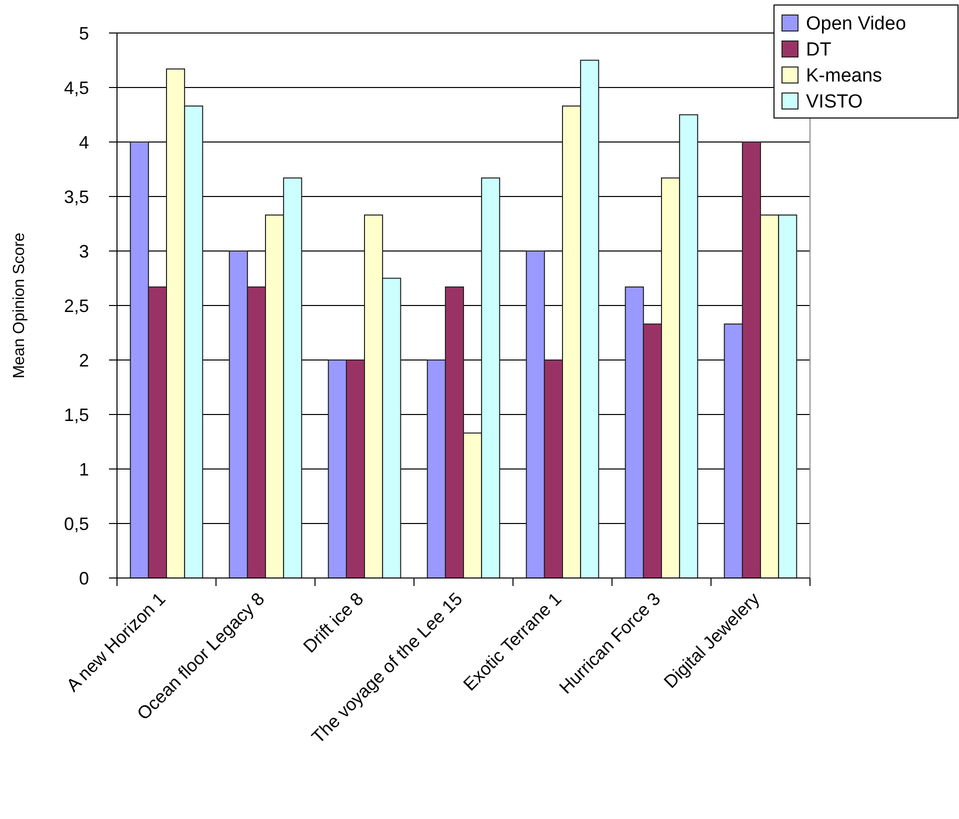 The width and height of the screenshot is (959, 819). Describe the element at coordinates (844, 76) in the screenshot. I see `legend-label: K-means` at that location.